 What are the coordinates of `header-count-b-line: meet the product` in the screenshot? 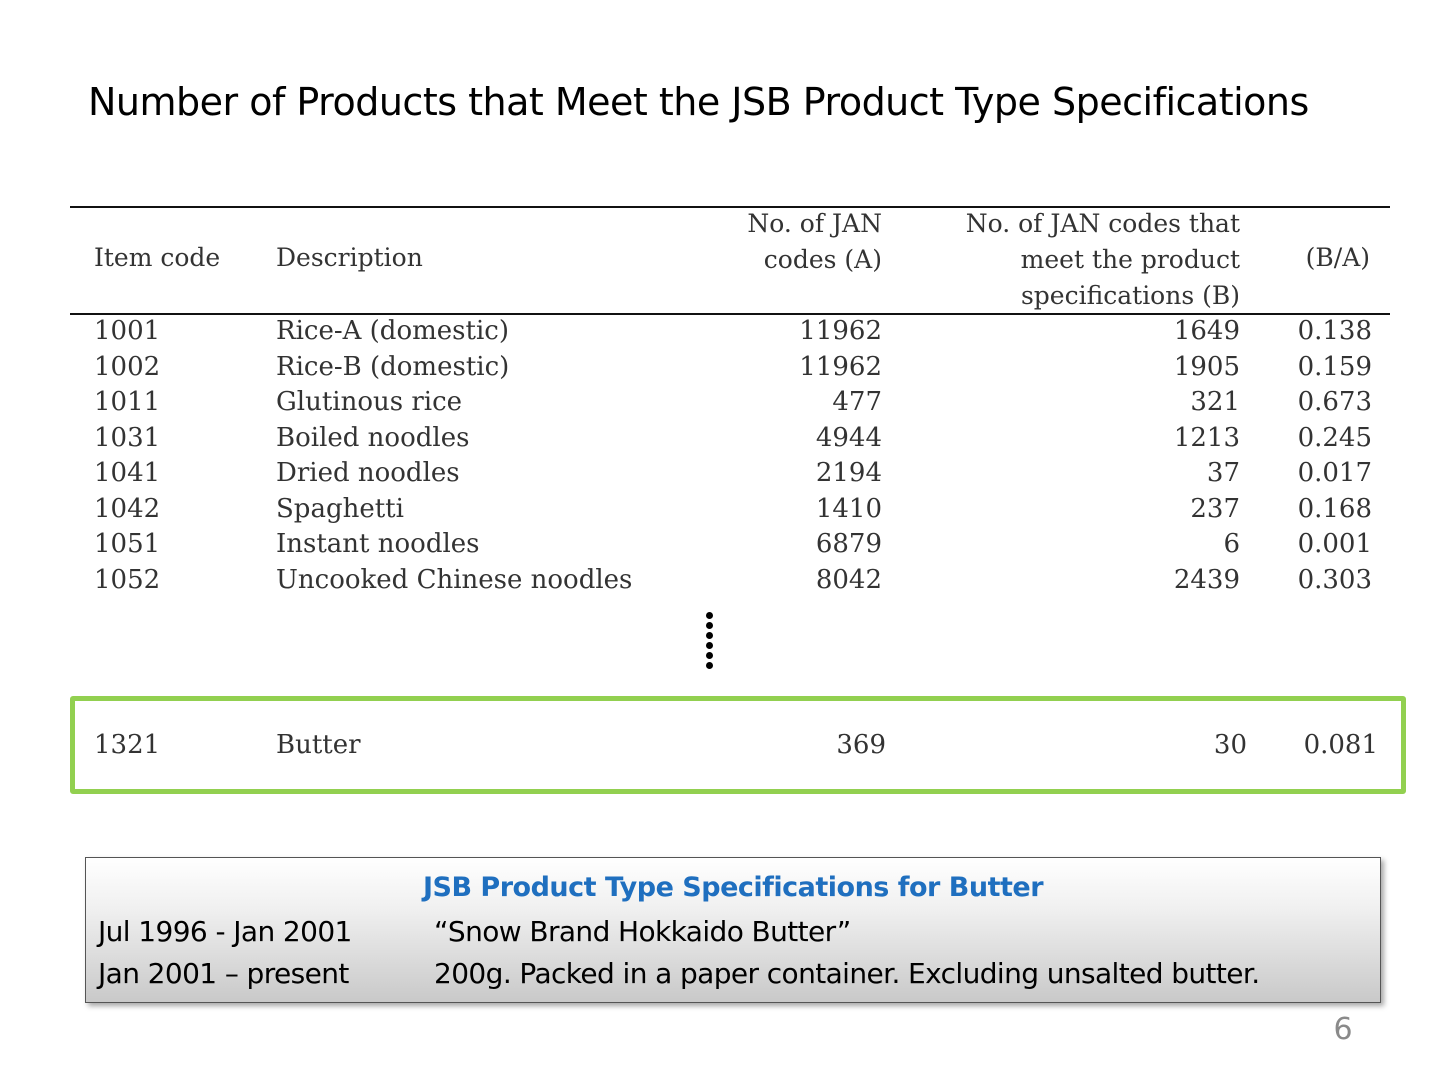 It's located at (1130, 259).